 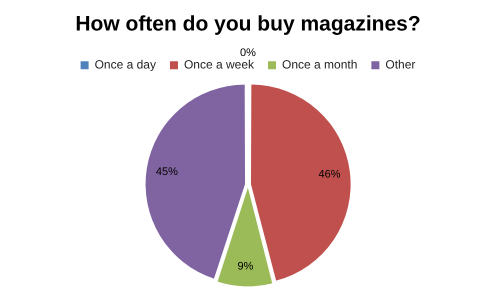 What do you see at coordinates (248, 53) in the screenshot?
I see `text: 0%` at bounding box center [248, 53].